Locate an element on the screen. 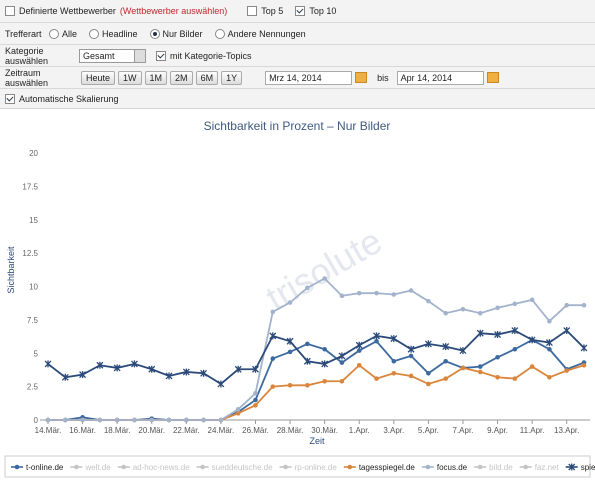 This screenshot has width=595, height=480. date-from: Mrz 14, 2014 is located at coordinates (309, 77).